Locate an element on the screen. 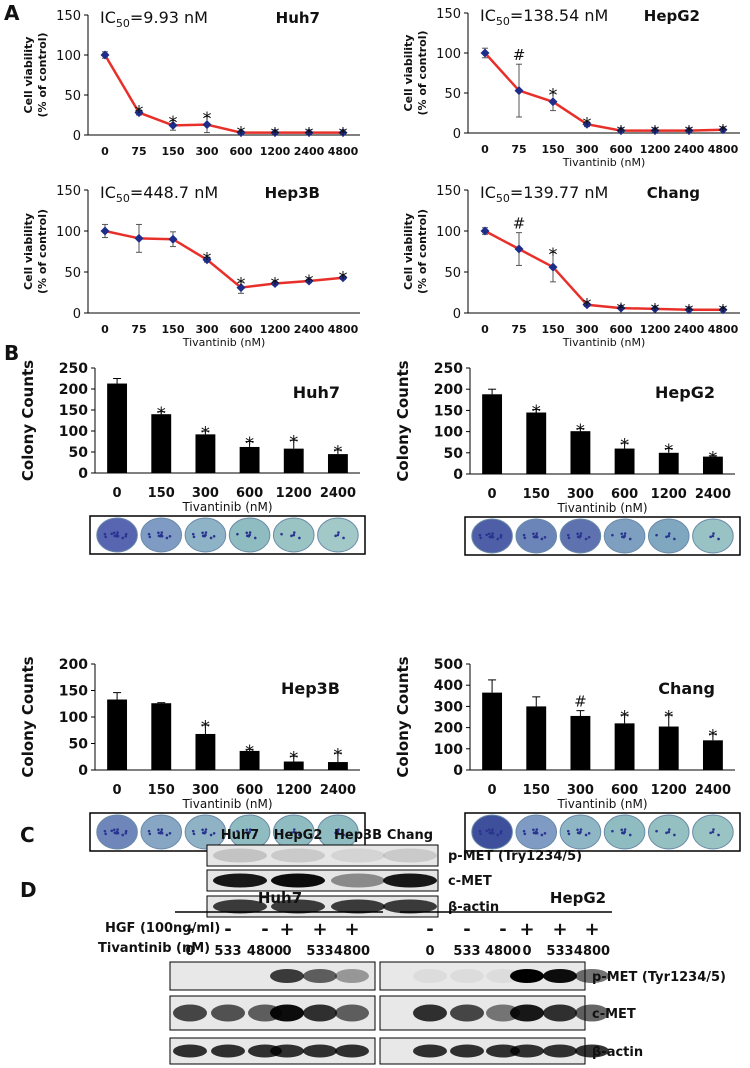 This screenshot has height=1068, width=750. x-tick-label: 150 is located at coordinates (553, 329).